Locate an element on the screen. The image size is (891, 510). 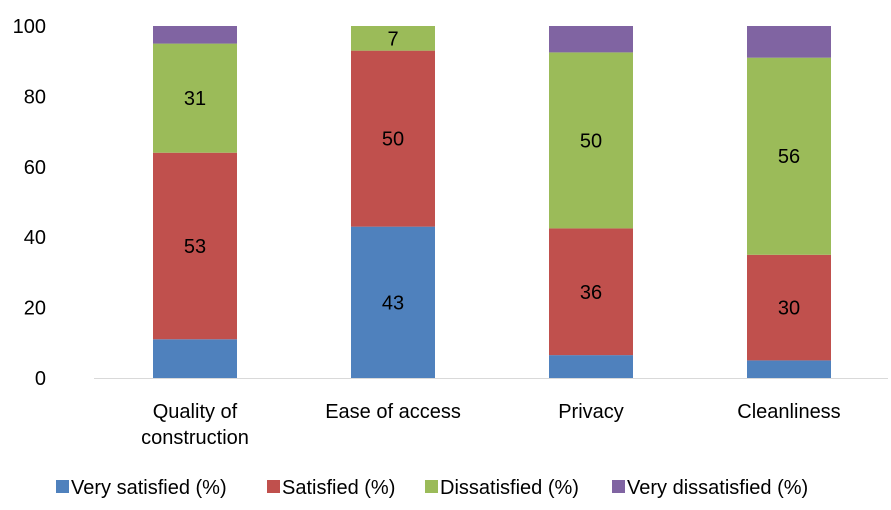
x-category-label: Cleanliness is located at coordinates (788, 412).